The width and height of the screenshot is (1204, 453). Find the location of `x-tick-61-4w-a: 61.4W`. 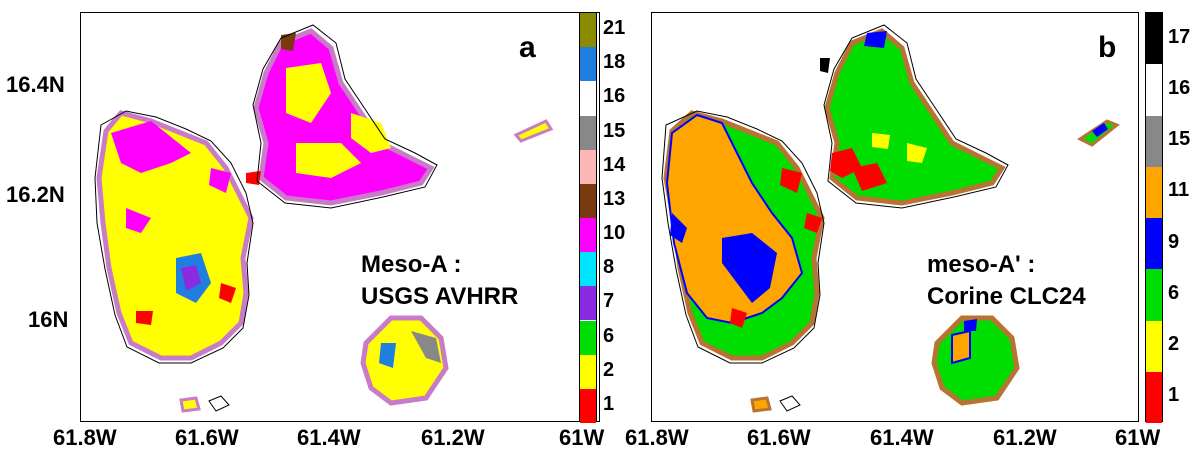

x-tick-61-4w-a: 61.4W is located at coordinates (329, 437).